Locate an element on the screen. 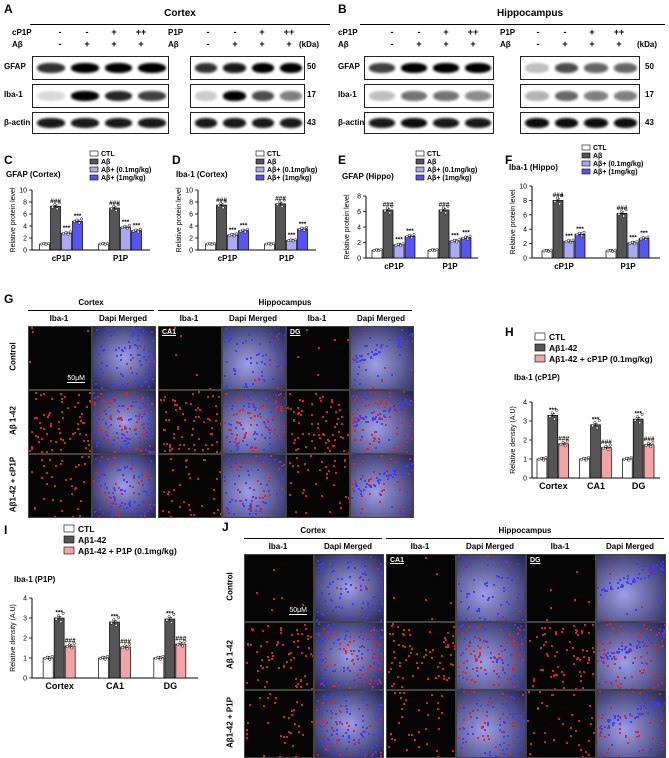 This screenshot has width=669, height=758. x-tick-label: DG is located at coordinates (639, 486).